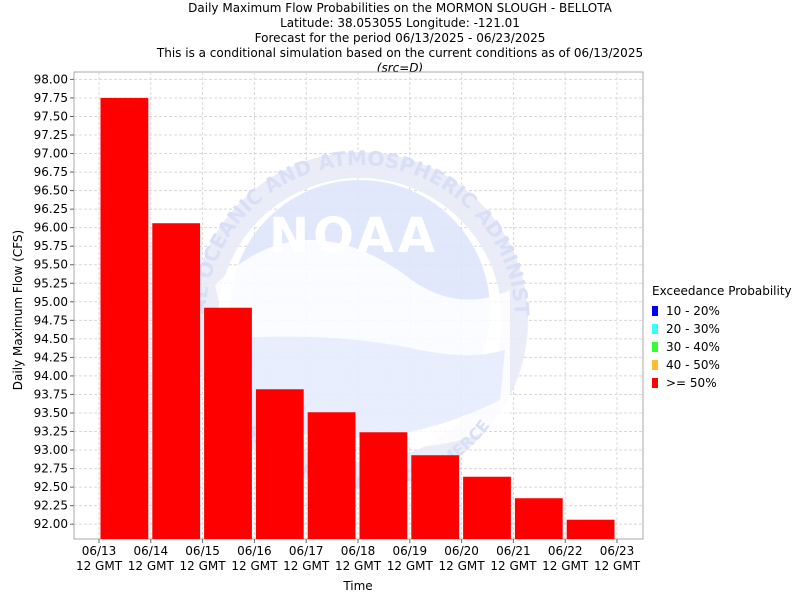 This screenshot has width=800, height=600. I want to click on x-tick-date: 06/22, so click(565, 551).